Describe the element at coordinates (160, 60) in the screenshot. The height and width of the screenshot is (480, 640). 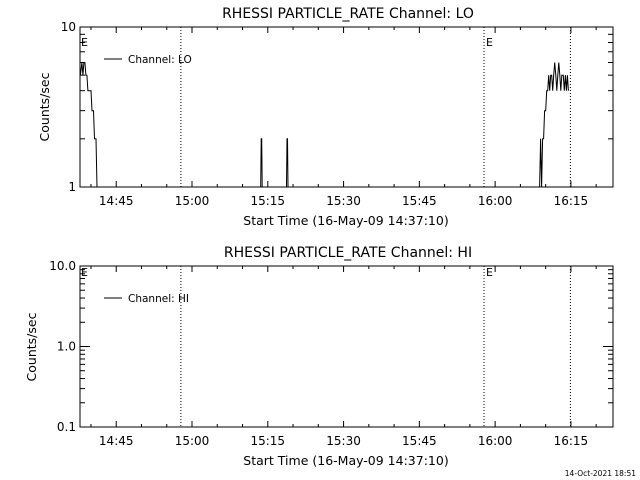
I see `chart-lo-legend-label: Channel: LO` at that location.